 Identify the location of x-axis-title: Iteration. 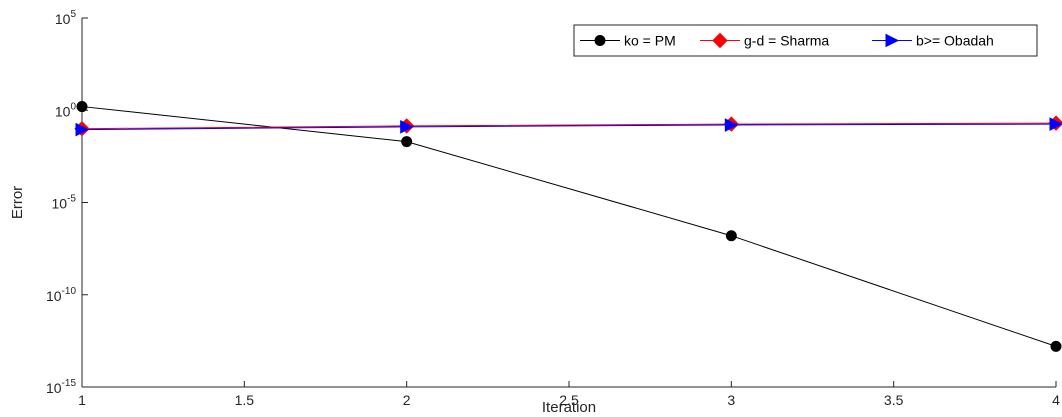
(569, 407).